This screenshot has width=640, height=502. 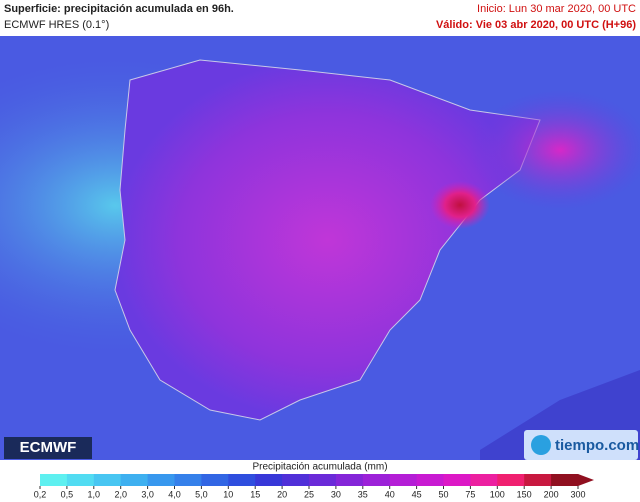 I want to click on model: ECMWF HRES (0.1°), so click(x=56, y=25).